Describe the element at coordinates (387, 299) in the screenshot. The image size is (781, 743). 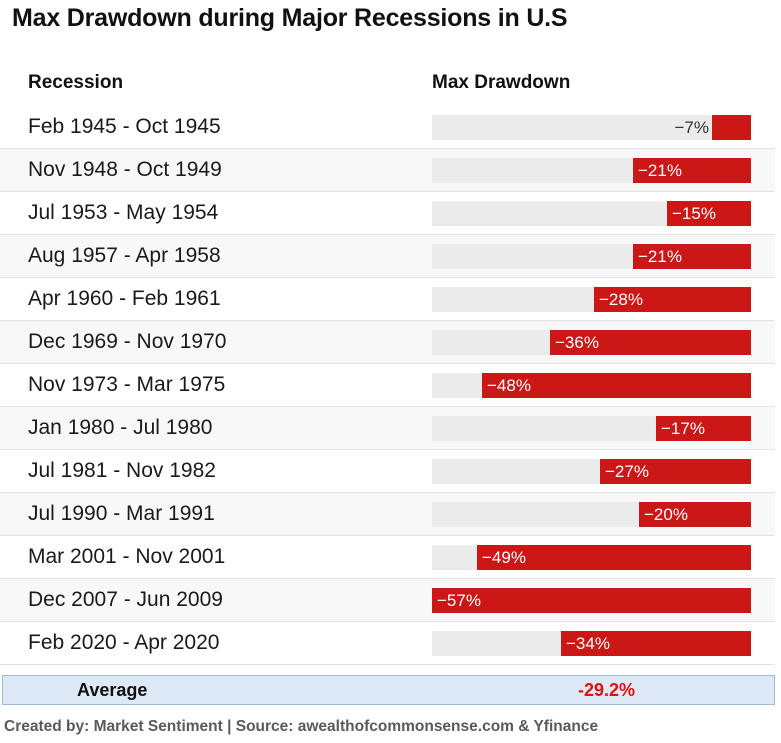
I see `table-row: Apr 1960 - Feb 1961 −28%` at that location.